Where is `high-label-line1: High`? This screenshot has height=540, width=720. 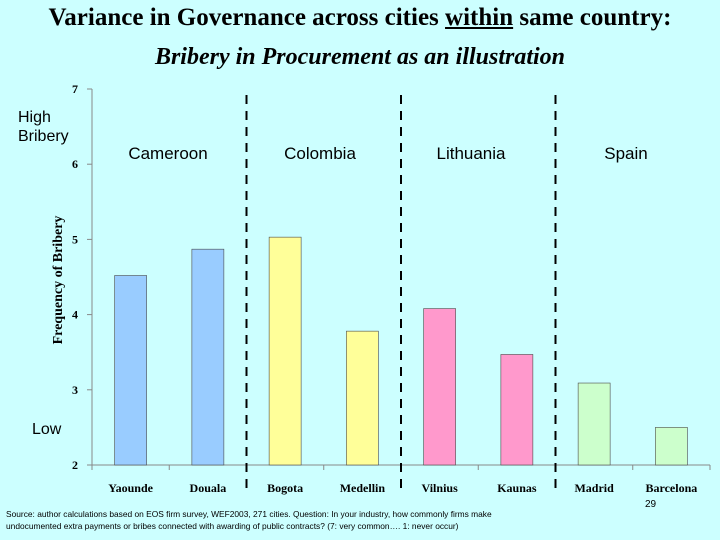
high-label-line1: High is located at coordinates (34, 117).